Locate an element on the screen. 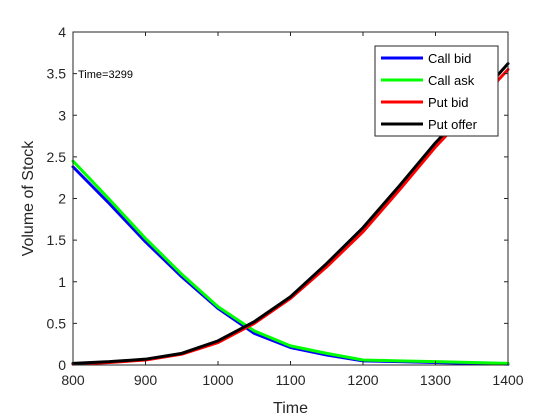 The height and width of the screenshot is (420, 560). y-tick-label: 2 is located at coordinates (62, 199).